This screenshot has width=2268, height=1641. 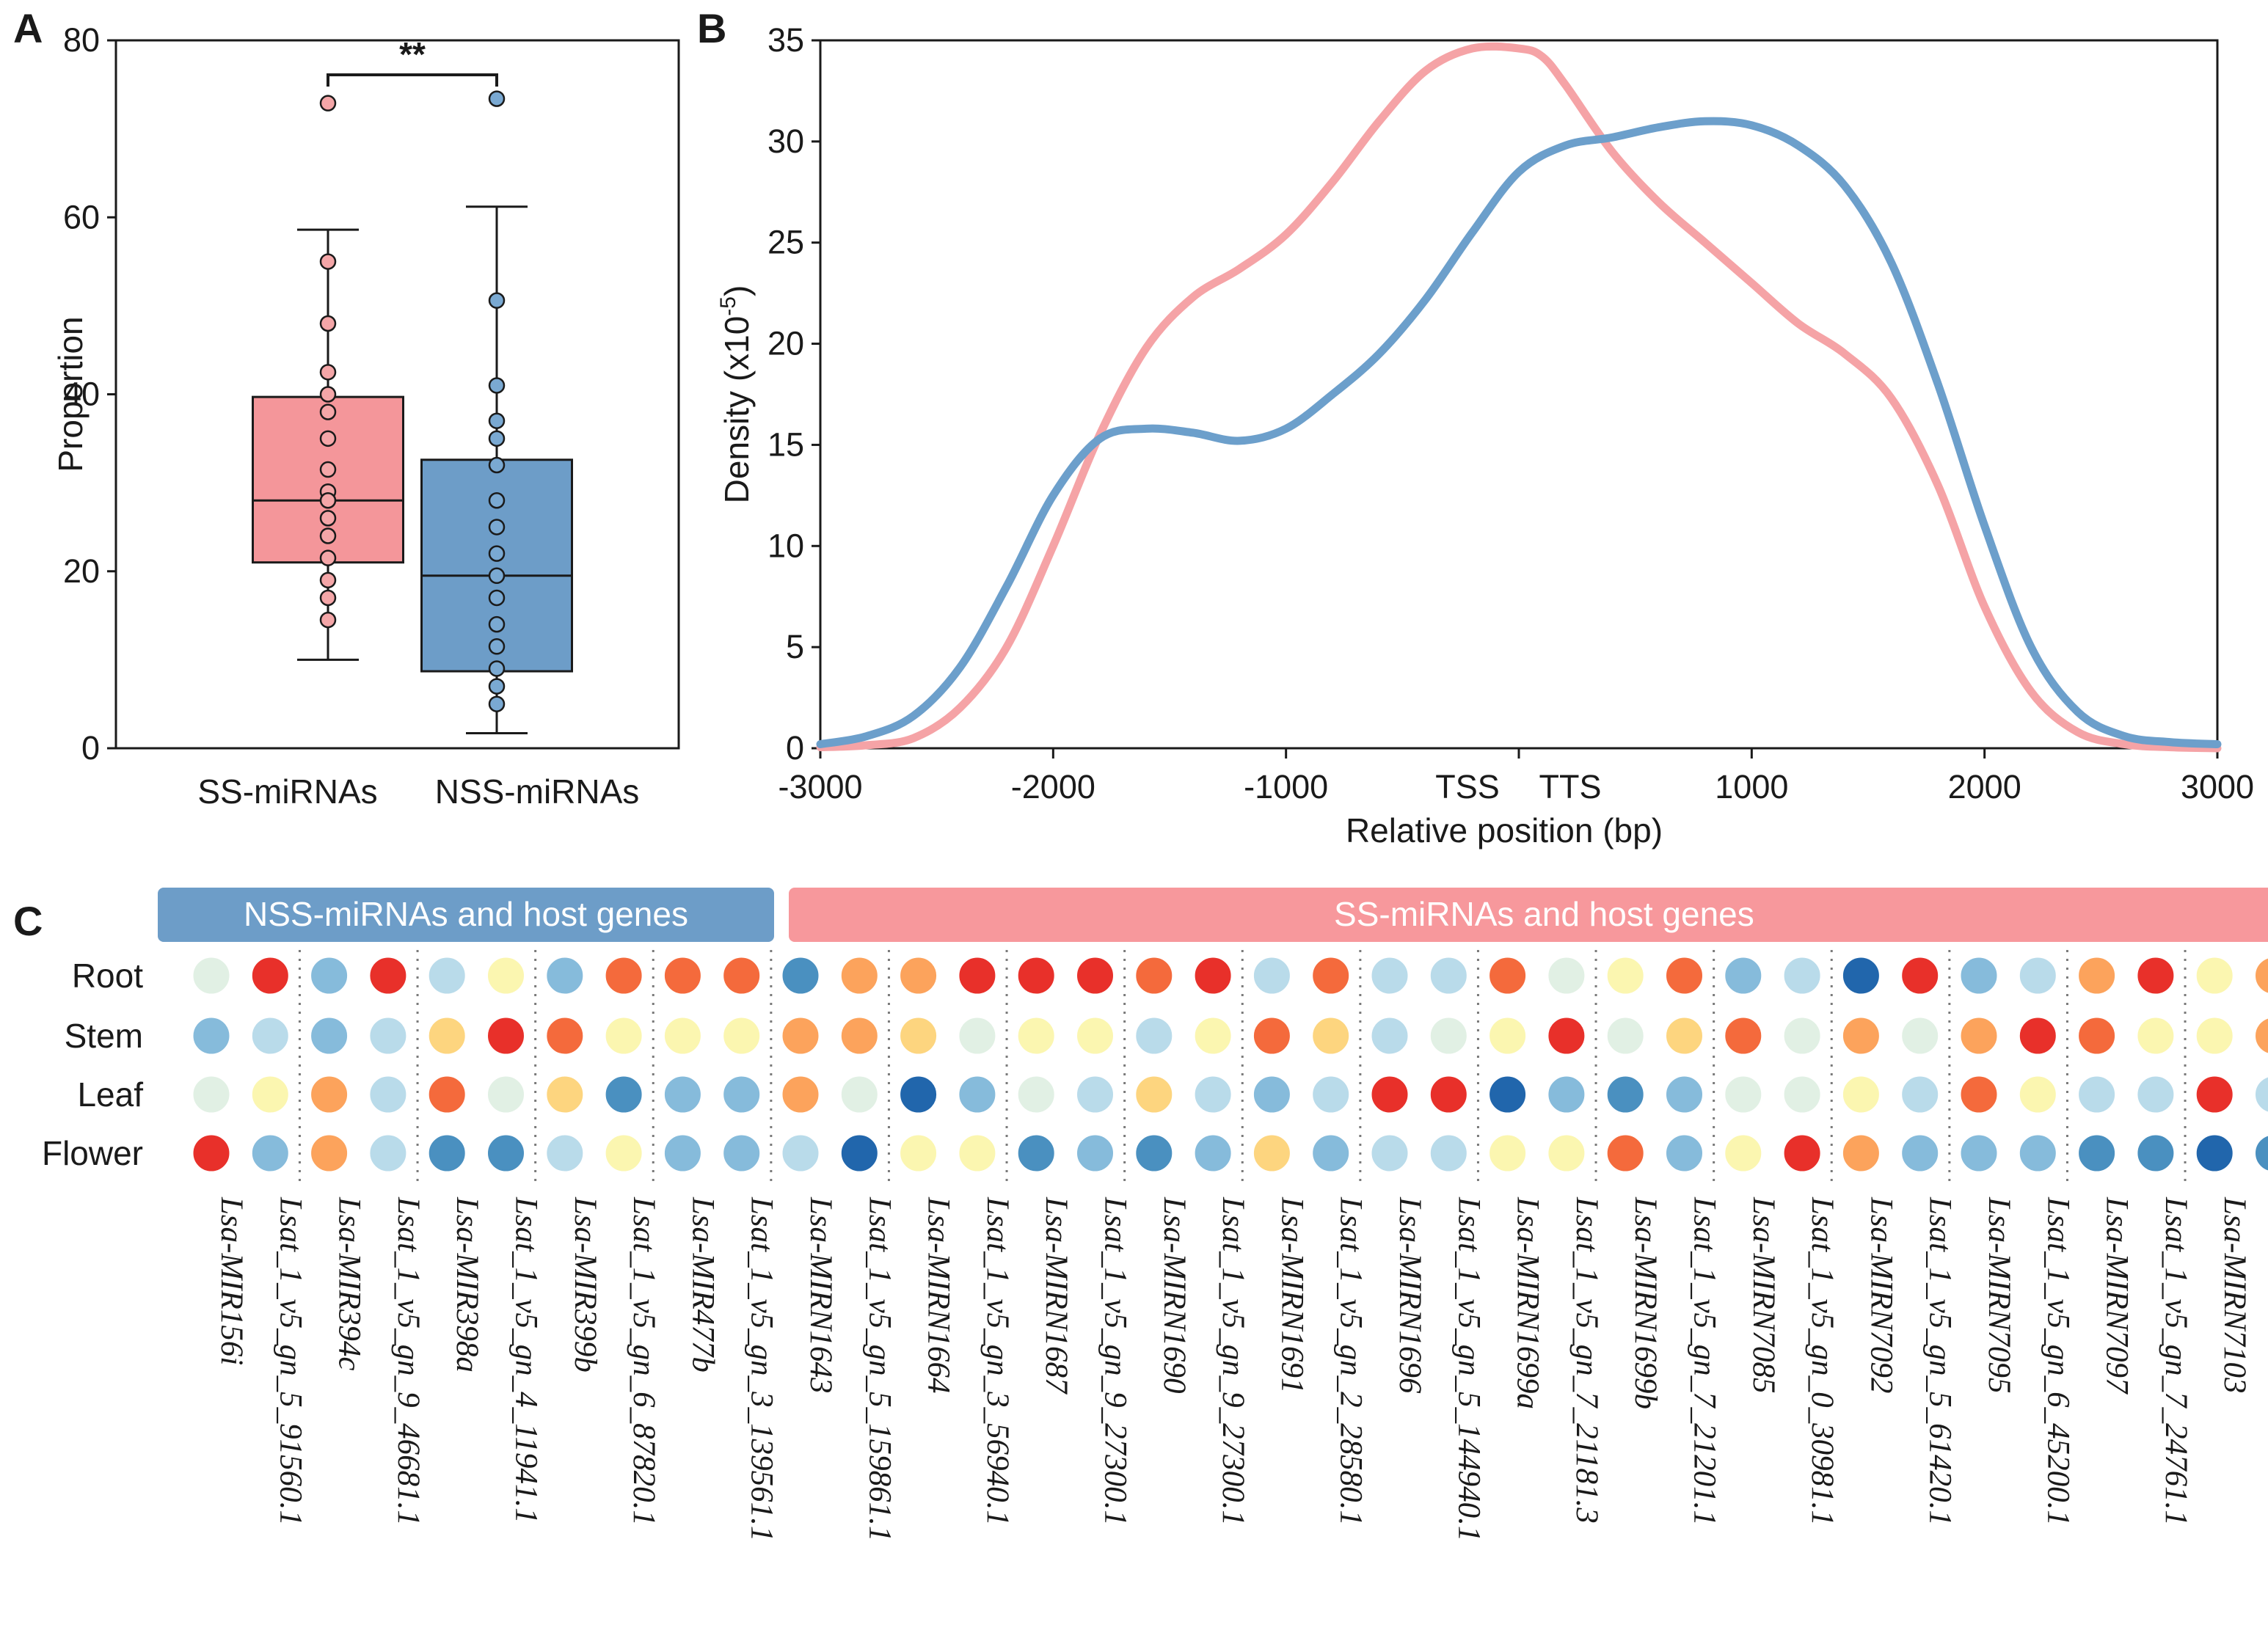 I want to click on column-label: Lsat_1_v5_gn_9_27300.1, so click(x=1233, y=1361).